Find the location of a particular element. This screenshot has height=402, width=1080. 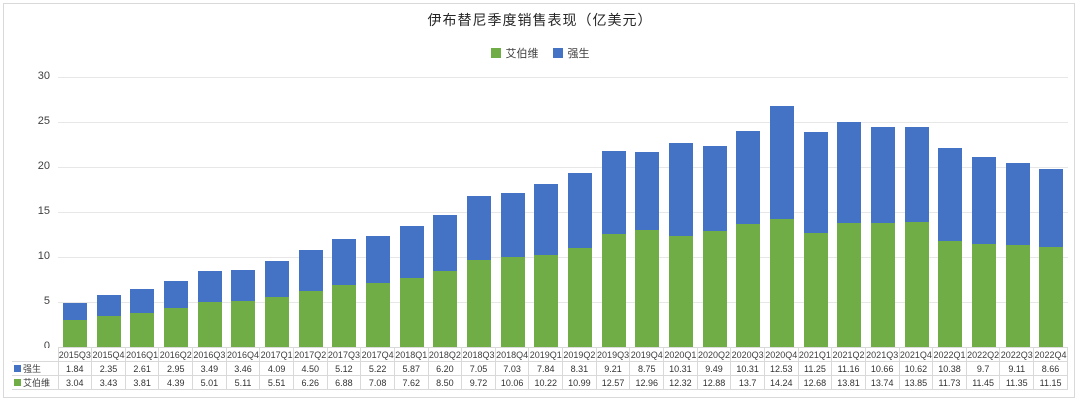

bar-group-2017Q1 is located at coordinates (277, 212).